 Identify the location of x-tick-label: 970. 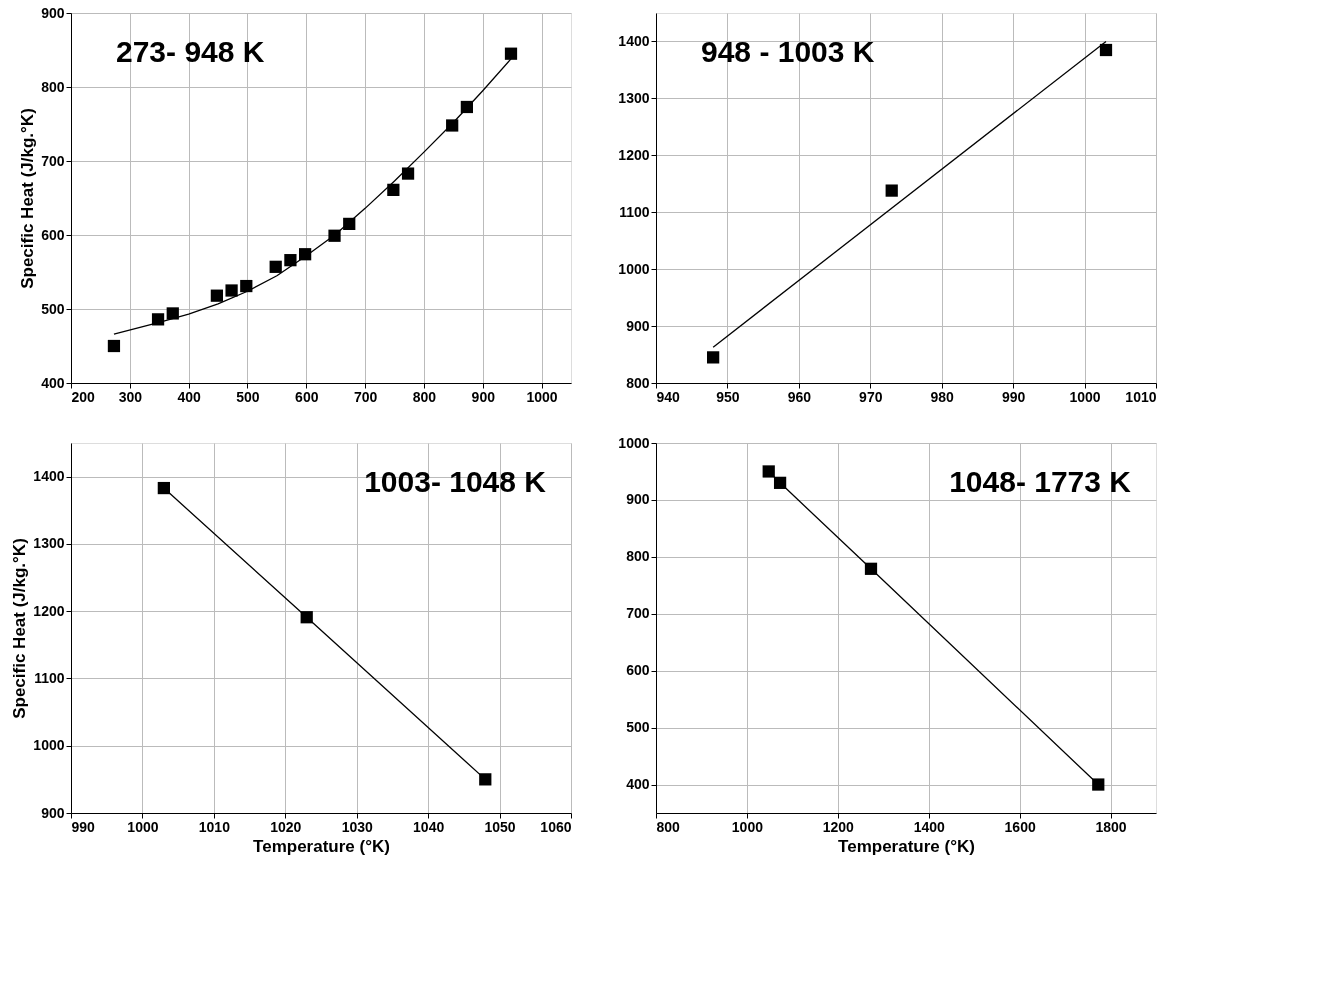
(871, 396).